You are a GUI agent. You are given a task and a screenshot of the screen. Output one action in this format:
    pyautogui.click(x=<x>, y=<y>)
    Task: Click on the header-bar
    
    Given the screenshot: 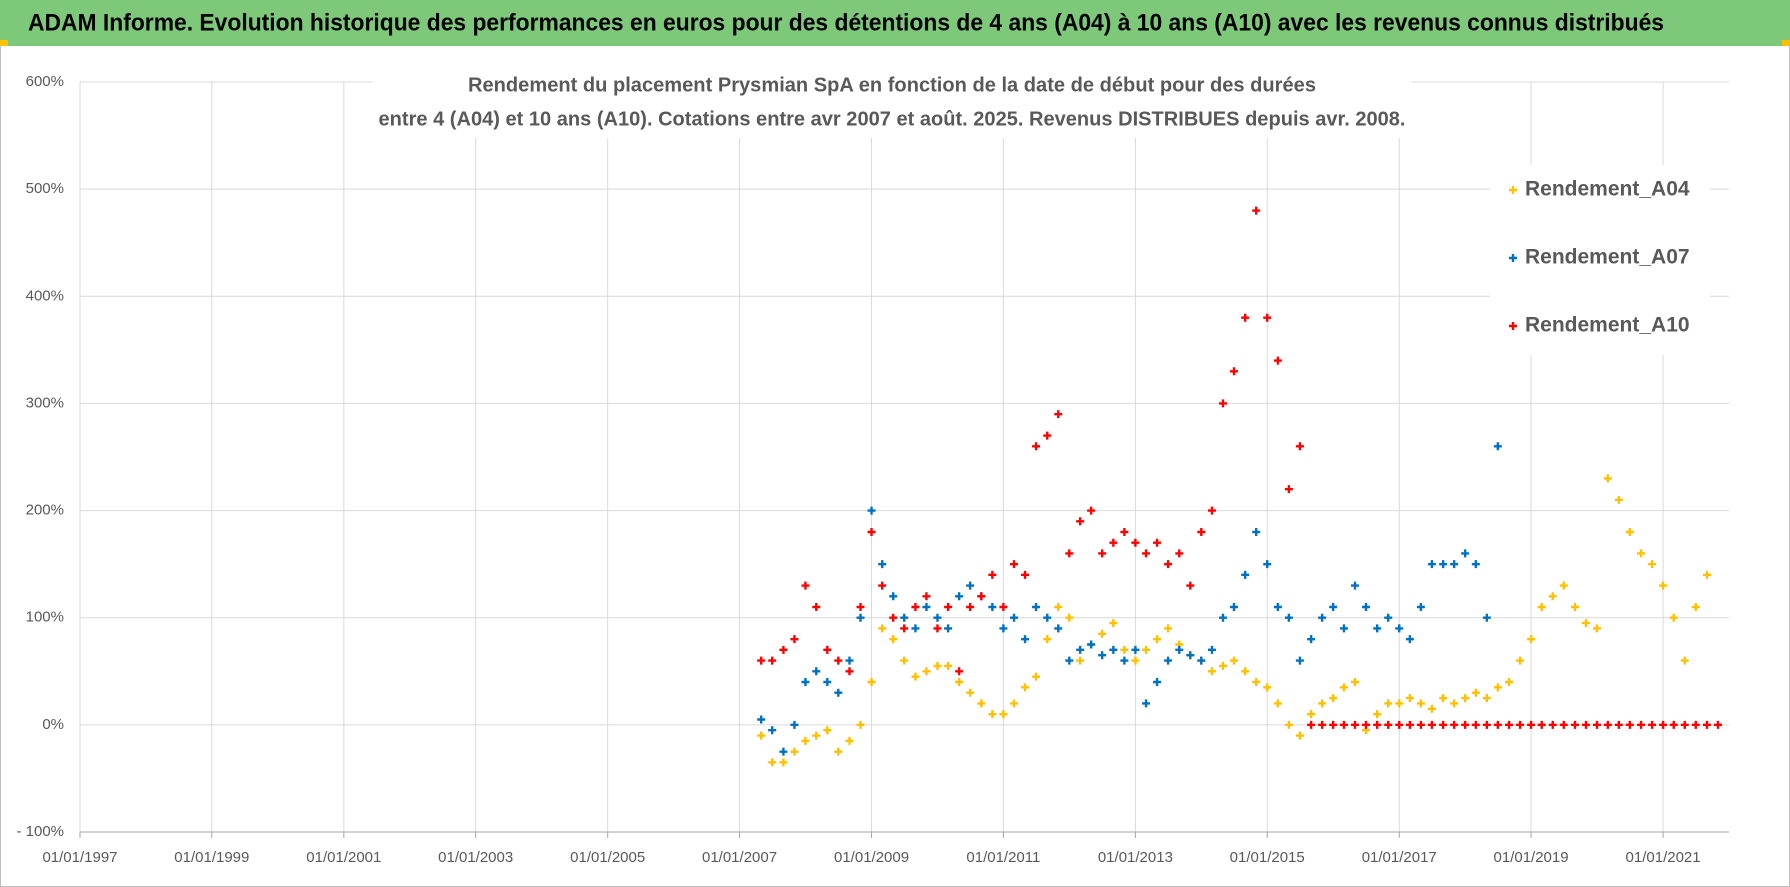 What is the action you would take?
    pyautogui.click(x=895, y=23)
    